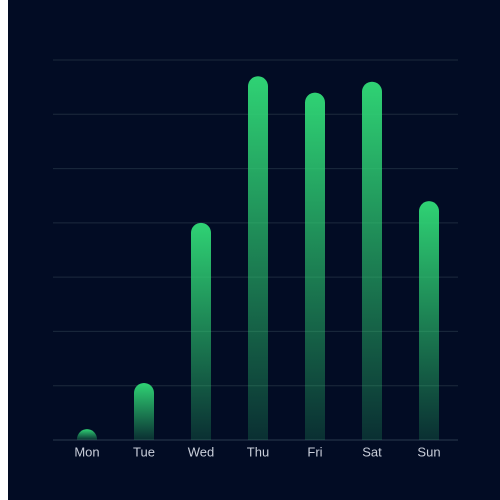 Image resolution: width=500 pixels, height=500 pixels. Describe the element at coordinates (86, 451) in the screenshot. I see `x-tick-label: Mon` at that location.